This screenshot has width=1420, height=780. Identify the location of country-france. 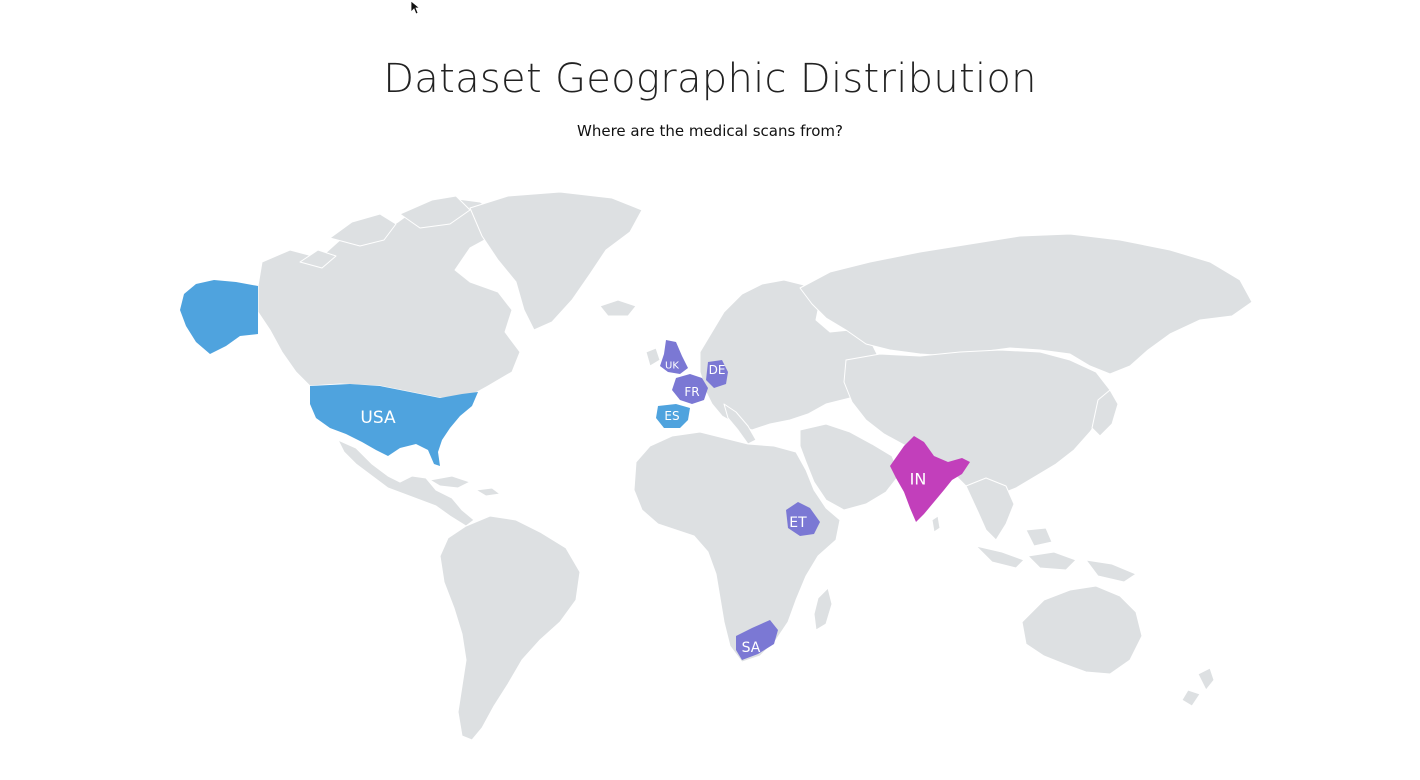
(690, 389).